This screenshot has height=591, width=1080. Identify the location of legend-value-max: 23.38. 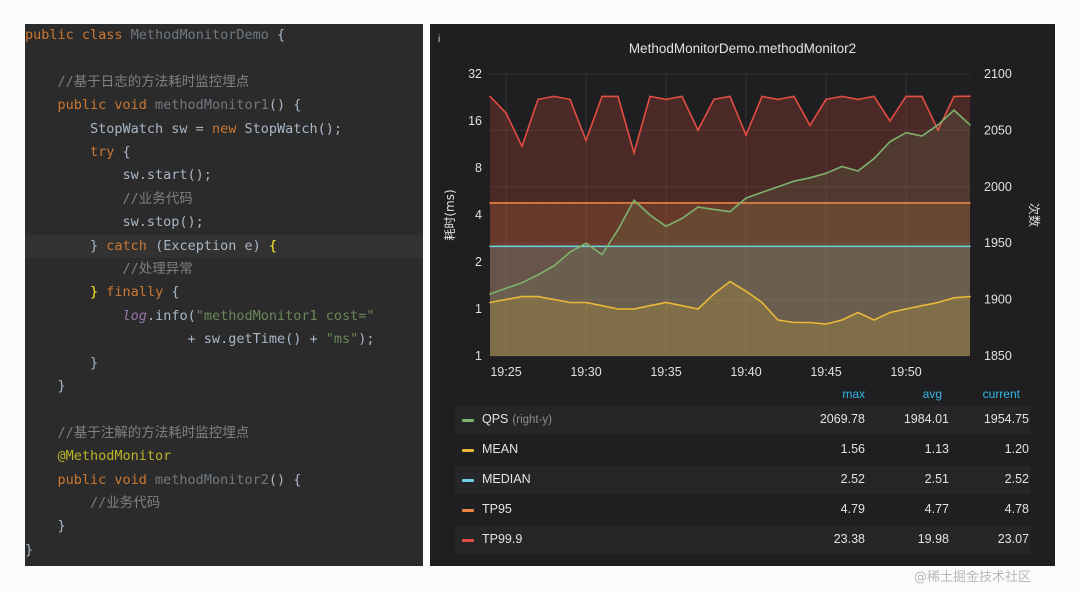
(849, 539).